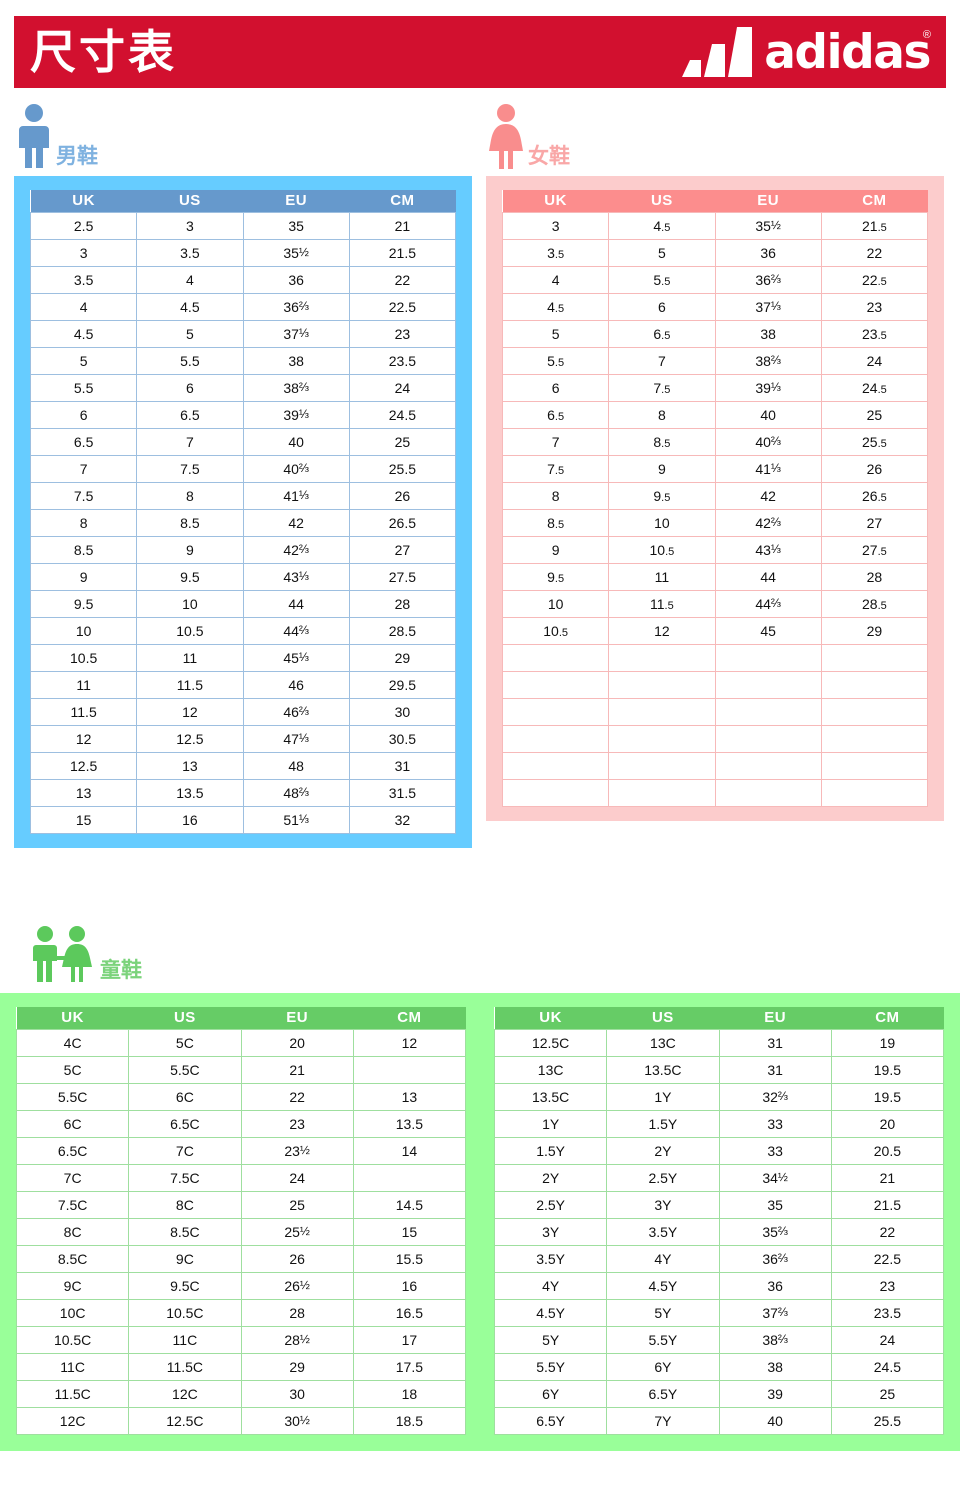 The image size is (960, 1501). I want to click on cell-uk: 6, so click(83, 414).